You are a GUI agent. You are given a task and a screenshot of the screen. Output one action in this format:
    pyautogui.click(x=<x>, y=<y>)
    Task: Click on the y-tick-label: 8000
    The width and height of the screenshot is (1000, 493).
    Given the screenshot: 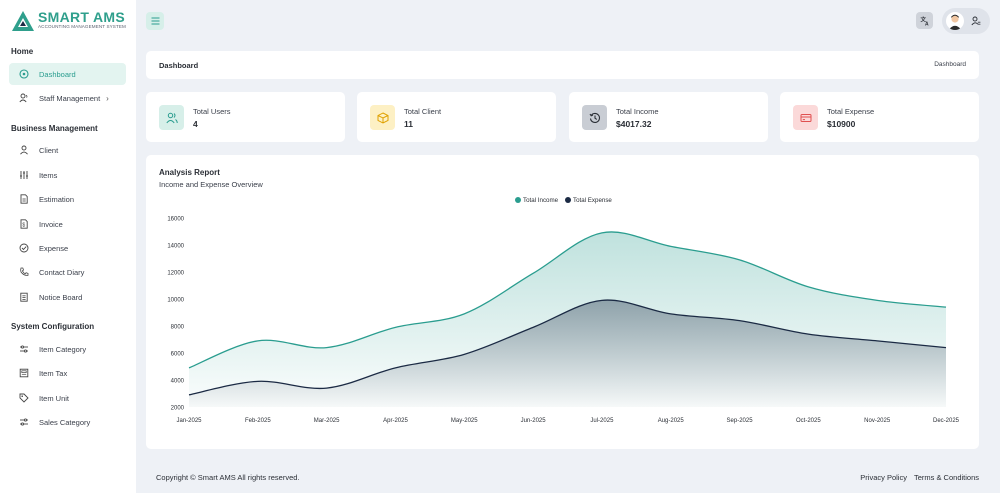 What is the action you would take?
    pyautogui.click(x=178, y=328)
    